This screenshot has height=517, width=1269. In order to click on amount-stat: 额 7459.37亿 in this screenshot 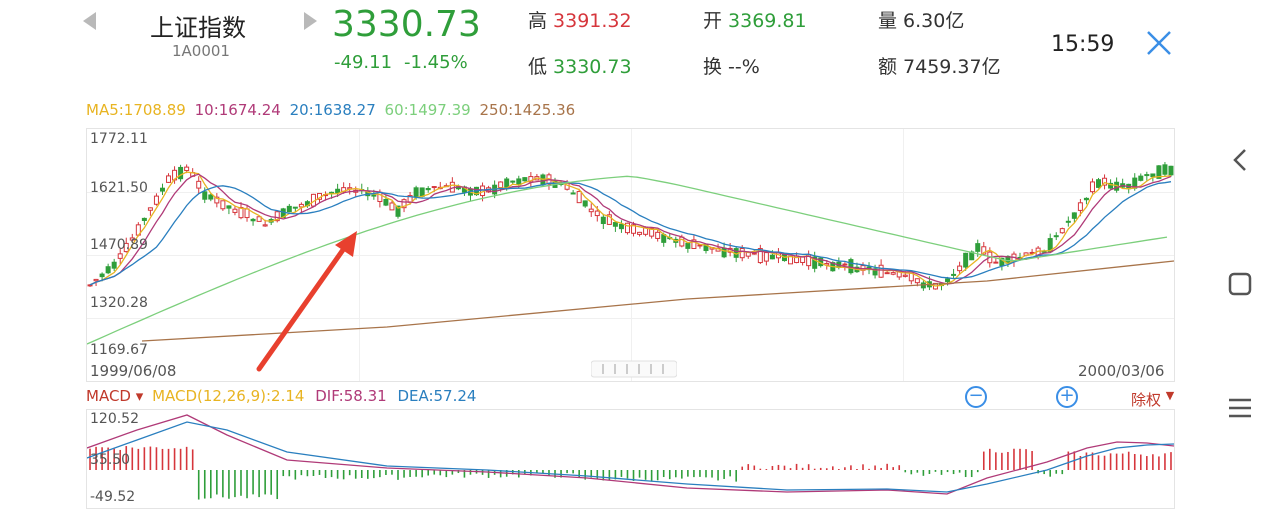, I will do `click(939, 65)`.